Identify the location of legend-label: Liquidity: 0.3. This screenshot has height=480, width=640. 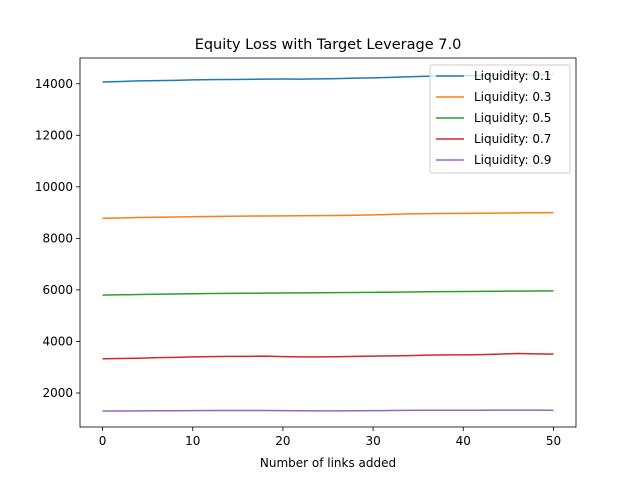
(512, 97).